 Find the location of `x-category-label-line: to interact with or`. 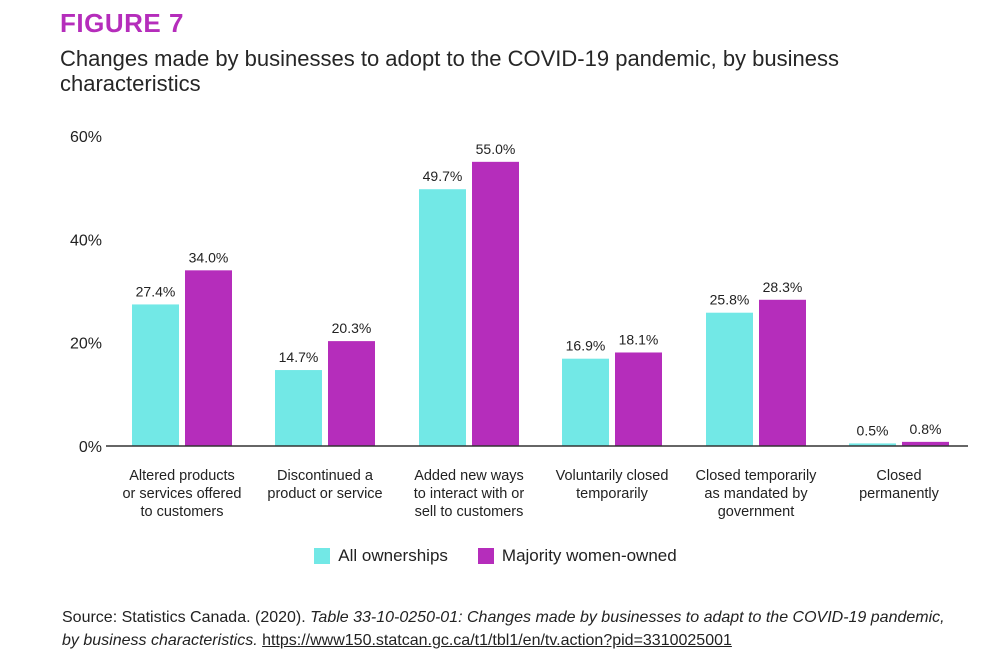

x-category-label-line: to interact with or is located at coordinates (469, 494).